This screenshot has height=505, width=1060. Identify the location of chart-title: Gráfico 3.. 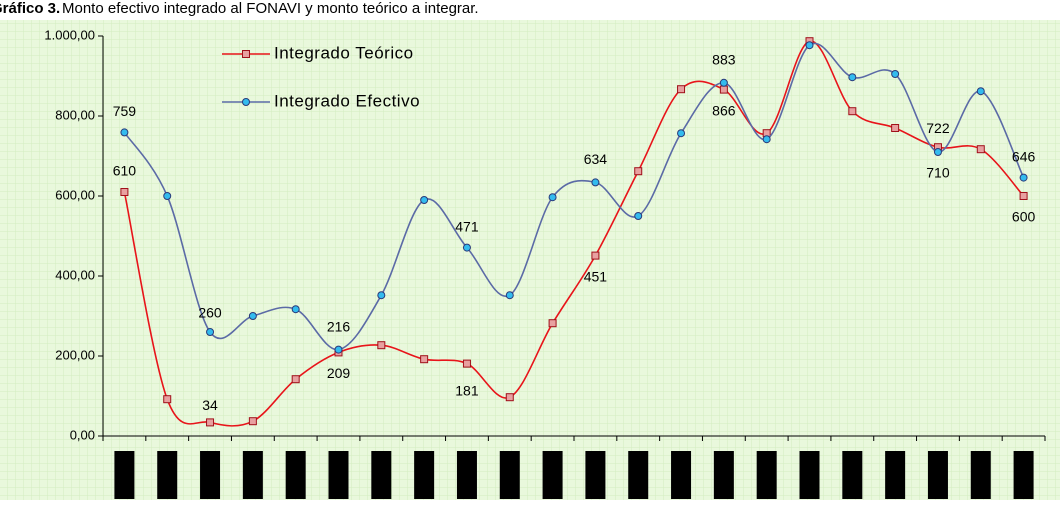
(30, 8).